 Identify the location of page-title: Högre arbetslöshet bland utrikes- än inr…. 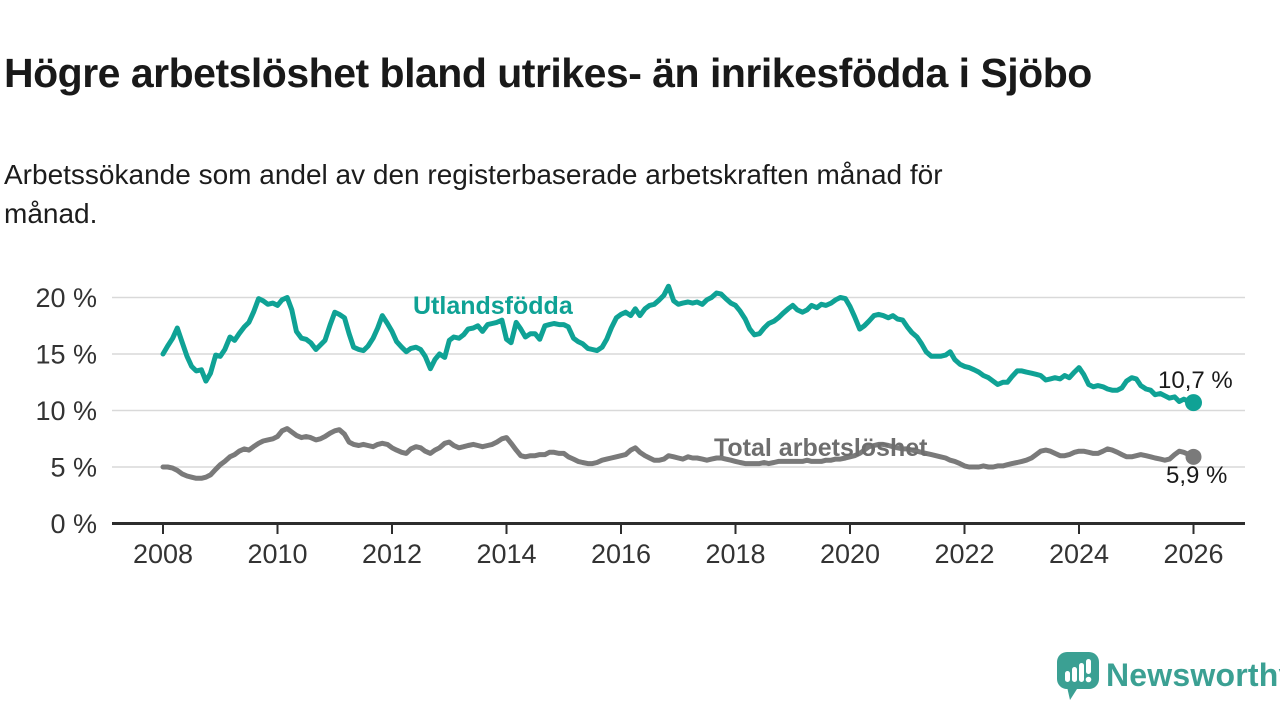
(548, 73).